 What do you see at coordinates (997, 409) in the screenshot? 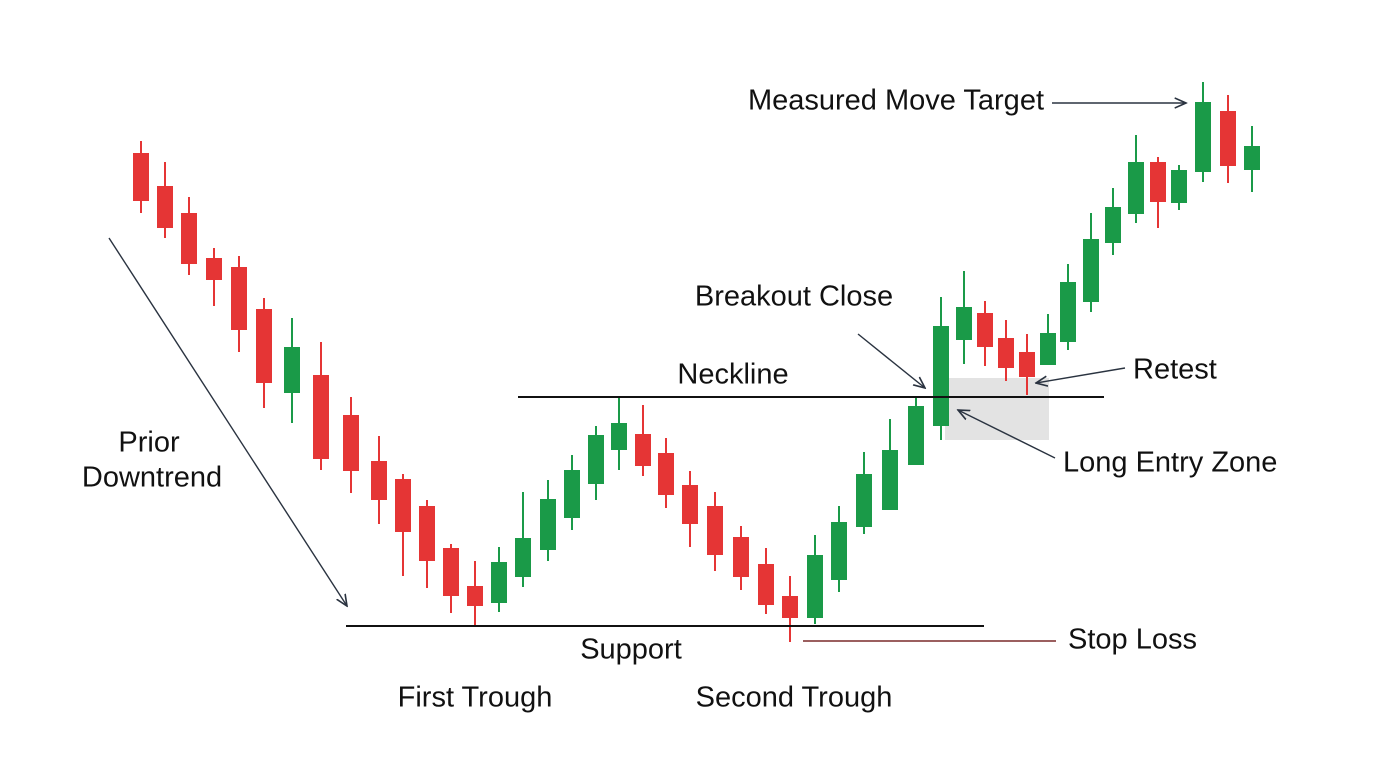
I see `long-entry-zone-box` at bounding box center [997, 409].